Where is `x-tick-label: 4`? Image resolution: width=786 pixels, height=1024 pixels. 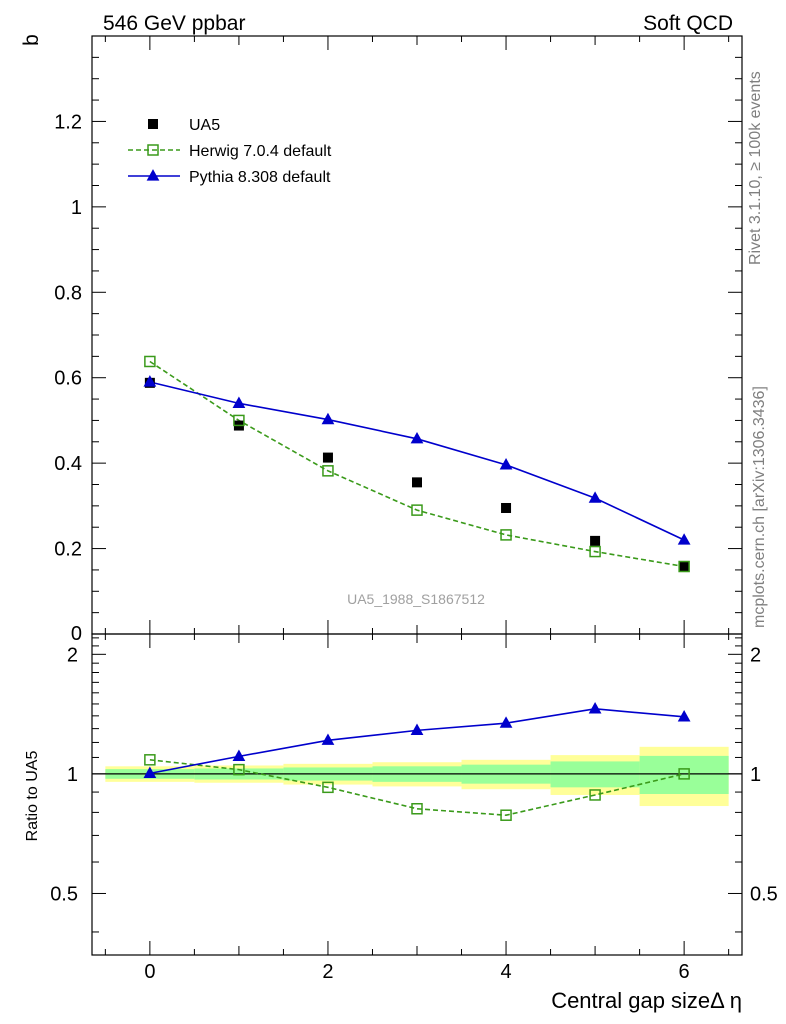 x-tick-label: 4 is located at coordinates (505, 972).